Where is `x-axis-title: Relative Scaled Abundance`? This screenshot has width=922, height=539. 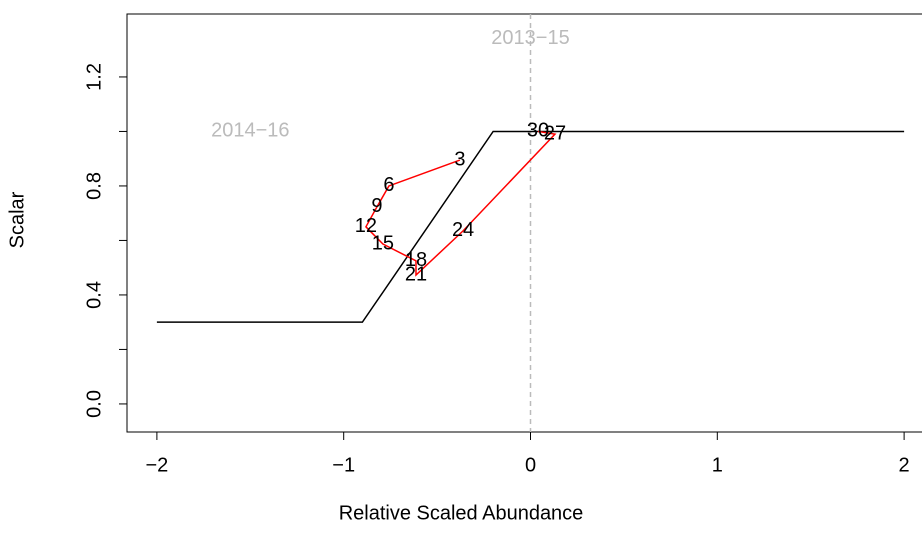
x-axis-title: Relative Scaled Abundance is located at coordinates (461, 513).